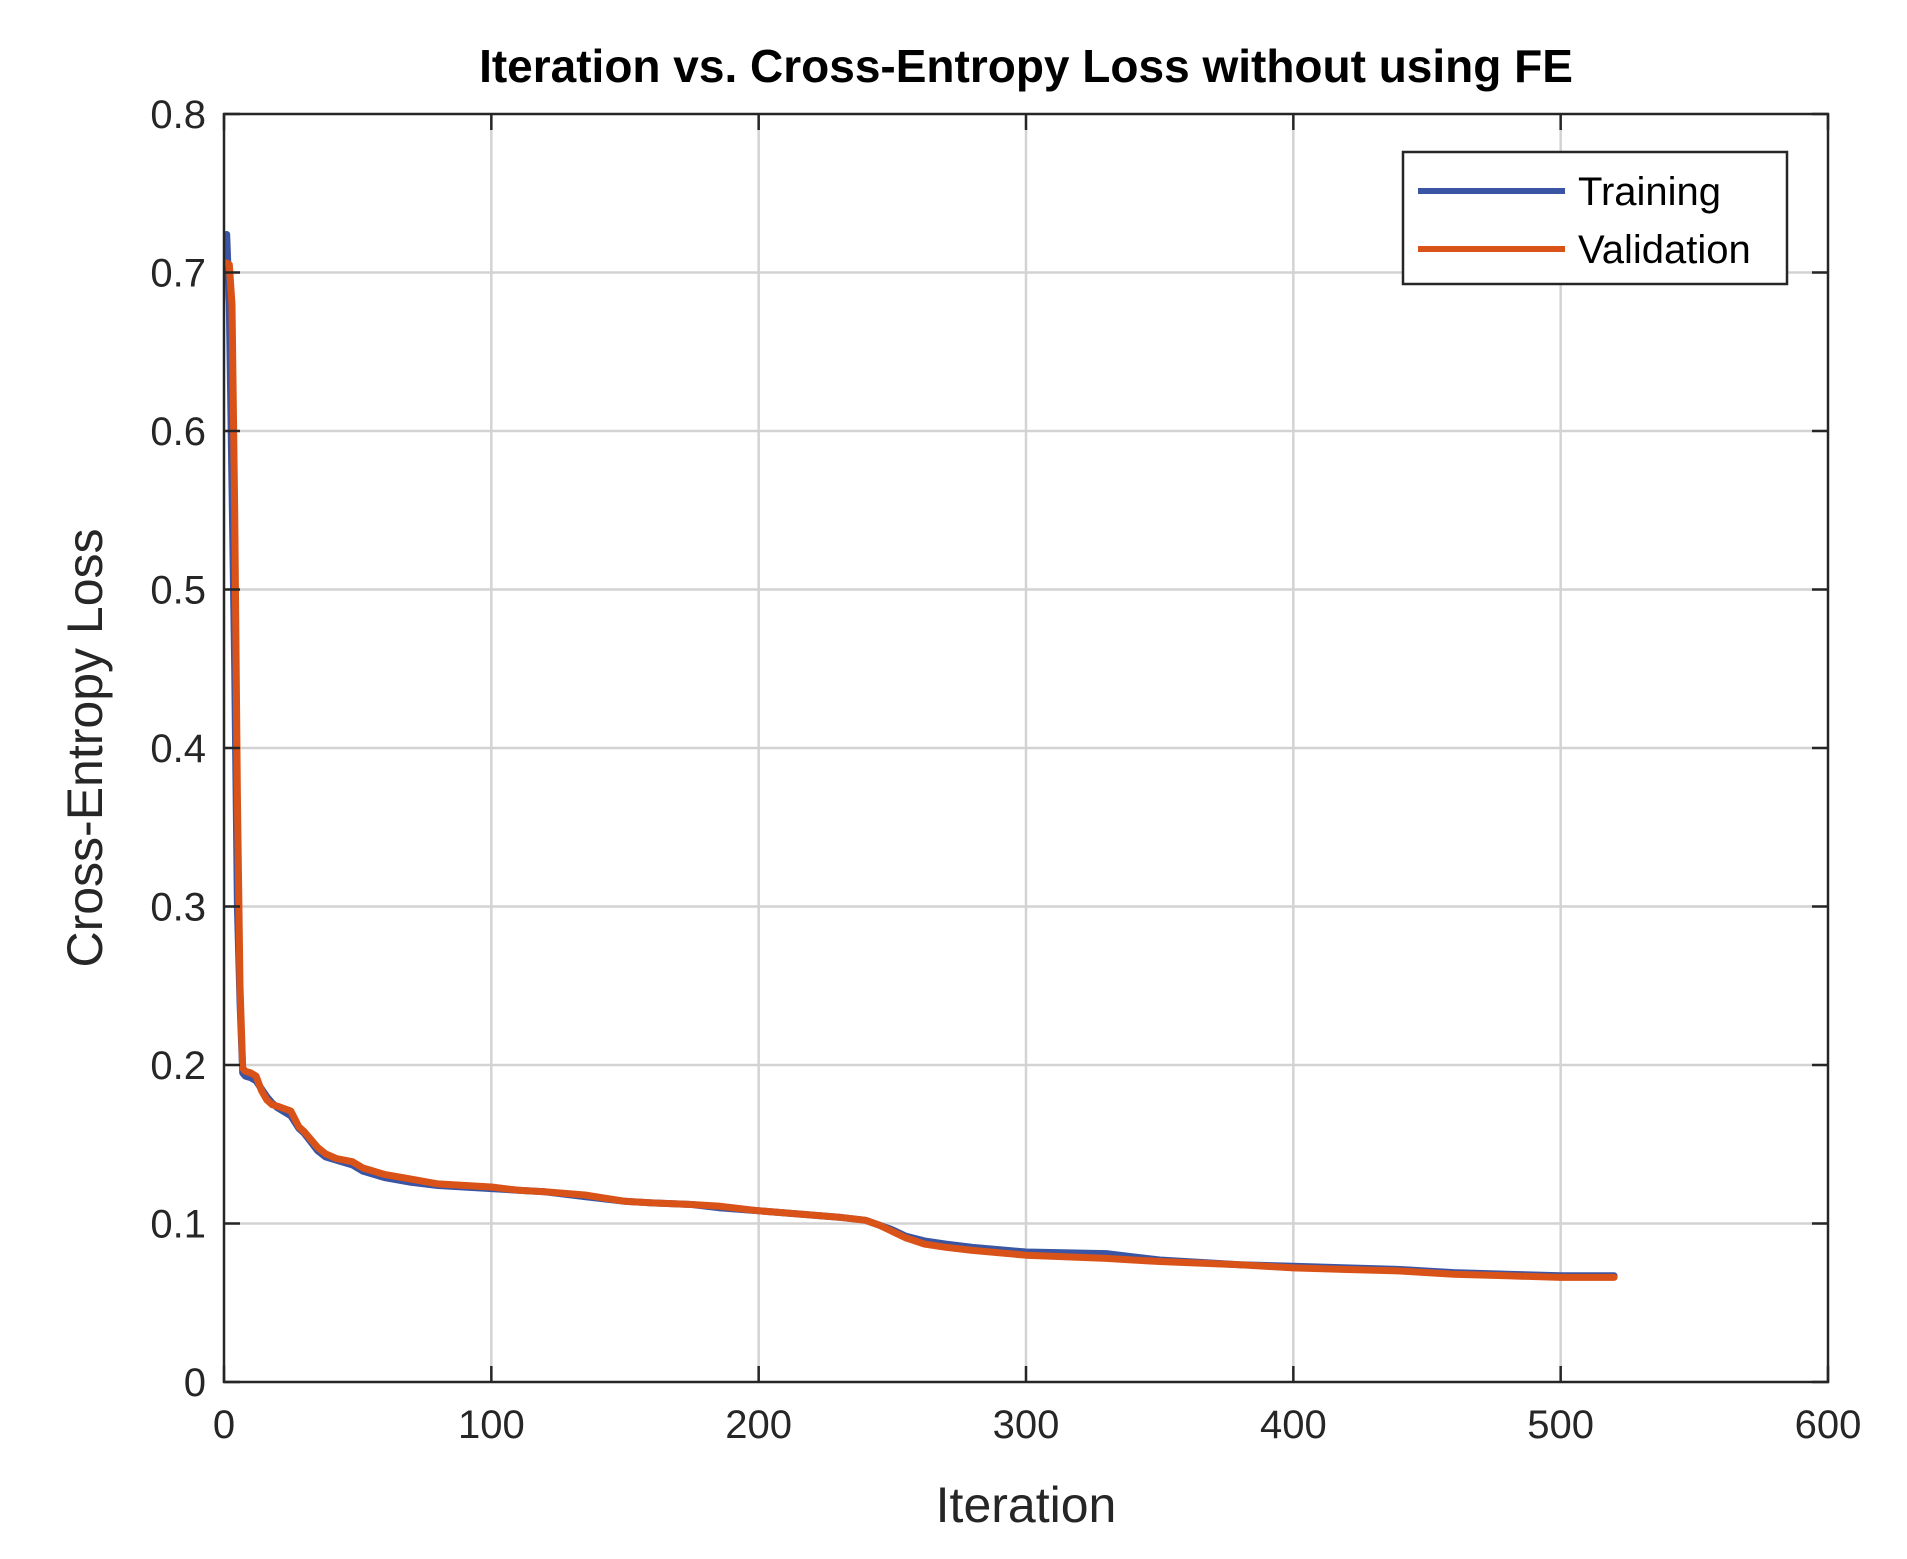 The width and height of the screenshot is (1907, 1559). Describe the element at coordinates (178, 274) in the screenshot. I see `y-tick-label: 0.7` at that location.